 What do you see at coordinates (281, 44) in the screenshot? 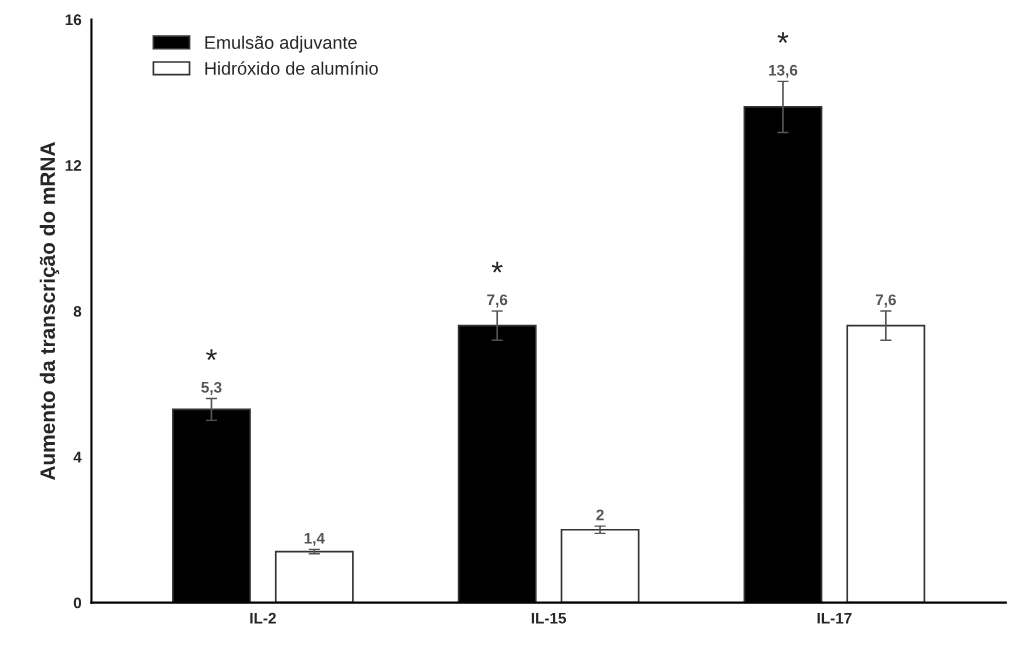
I see `legend-label: Emulsão adjuvante` at bounding box center [281, 44].